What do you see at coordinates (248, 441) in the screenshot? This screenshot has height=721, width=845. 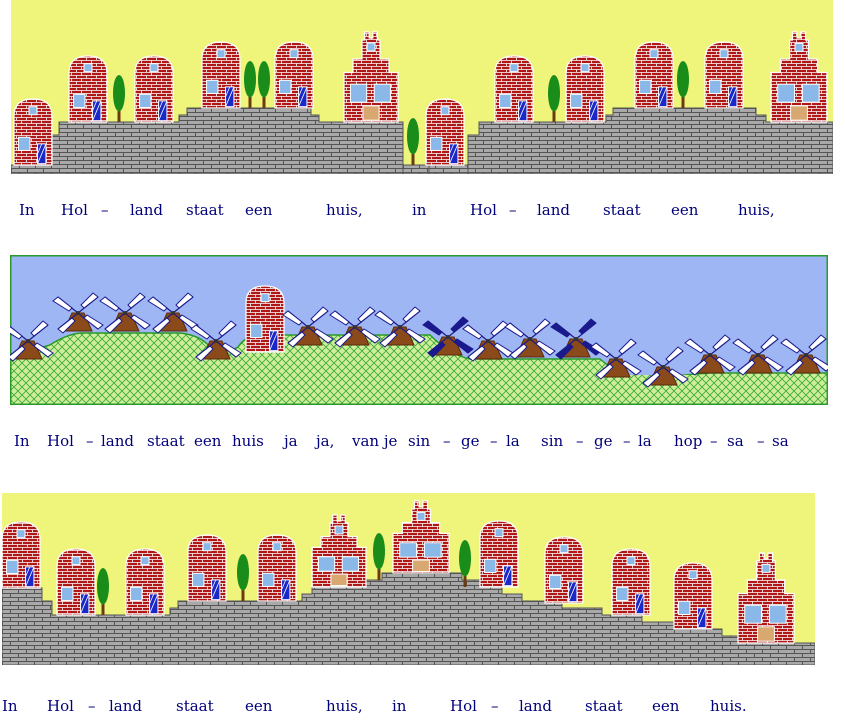 I see `lyric-word: huis` at bounding box center [248, 441].